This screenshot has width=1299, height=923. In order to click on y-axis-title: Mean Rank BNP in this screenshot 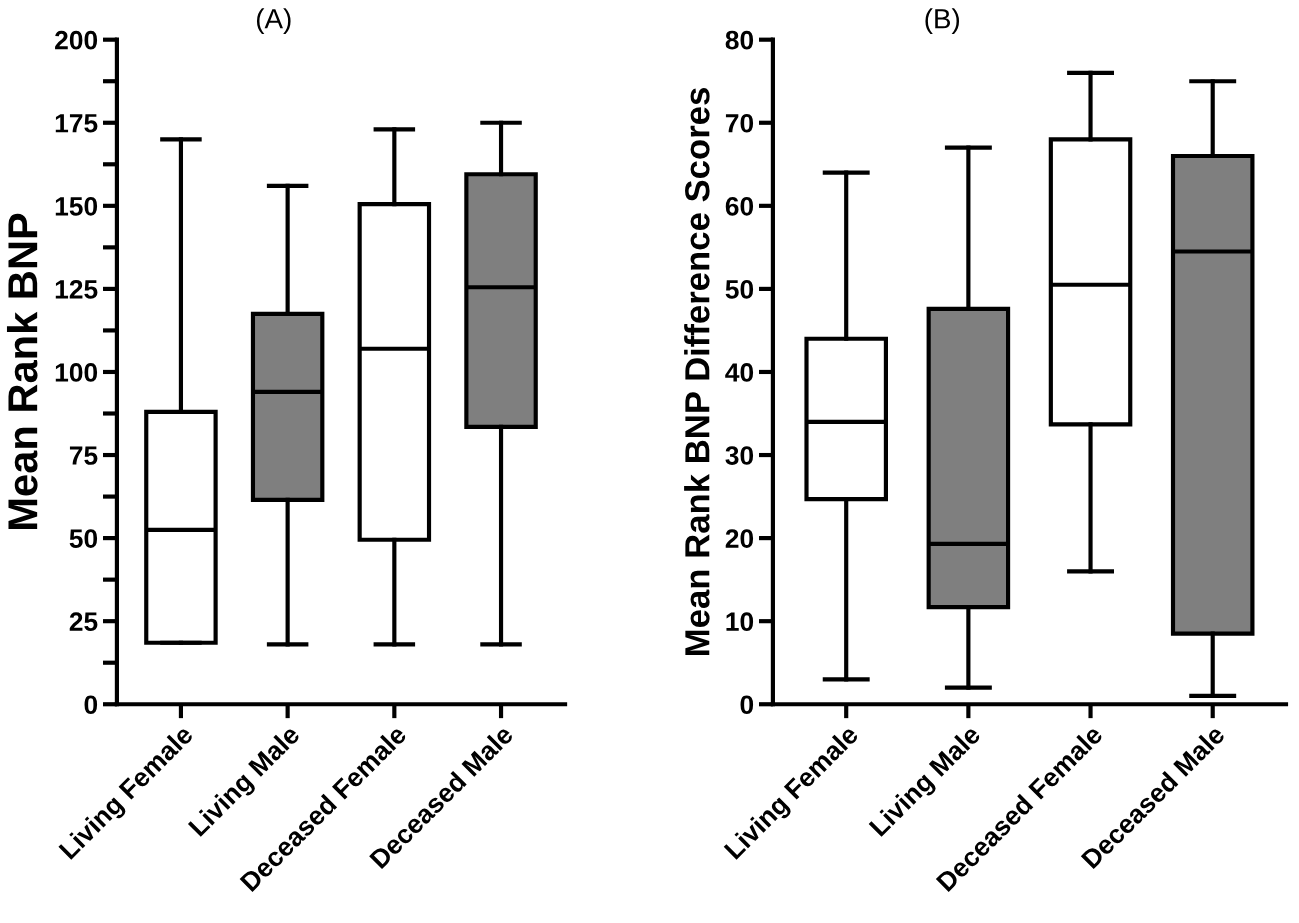, I will do `click(22, 371)`.